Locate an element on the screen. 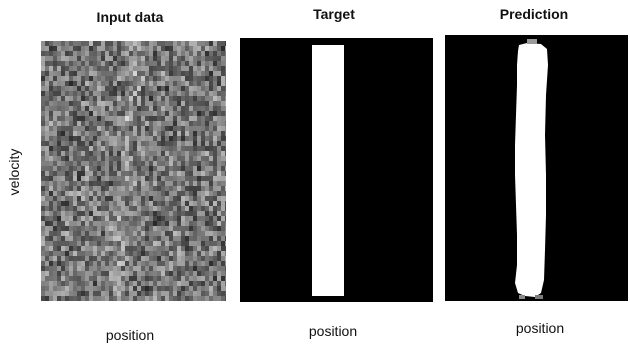 Image resolution: width=630 pixels, height=348 pixels. x-axis-label-target: position is located at coordinates (333, 331).